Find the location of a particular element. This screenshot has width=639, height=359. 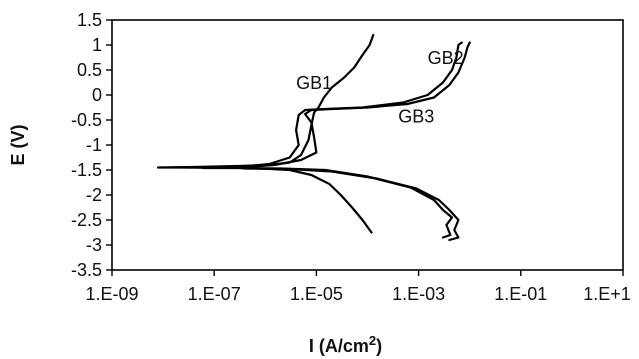

x-axis: 1.E-09 1.E-07 1.E-05 1.E-03 1.E-01 1.E+1 is located at coordinates (358, 287).